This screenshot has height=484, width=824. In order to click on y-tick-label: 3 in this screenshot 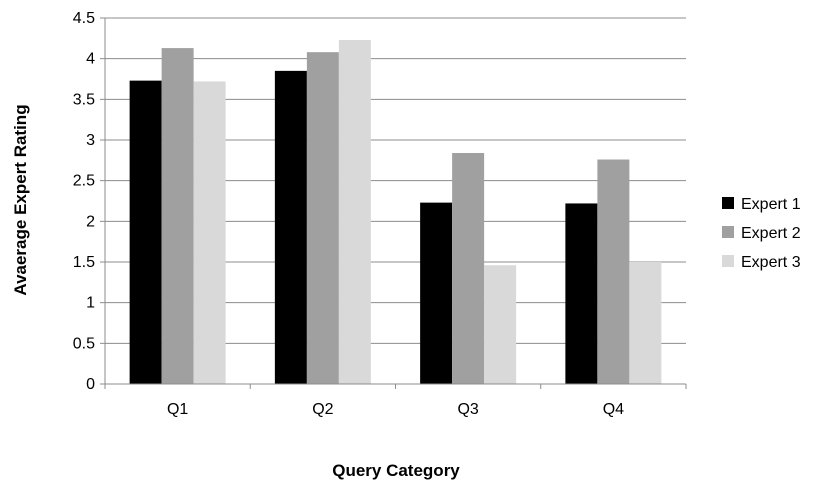, I will do `click(90, 140)`.